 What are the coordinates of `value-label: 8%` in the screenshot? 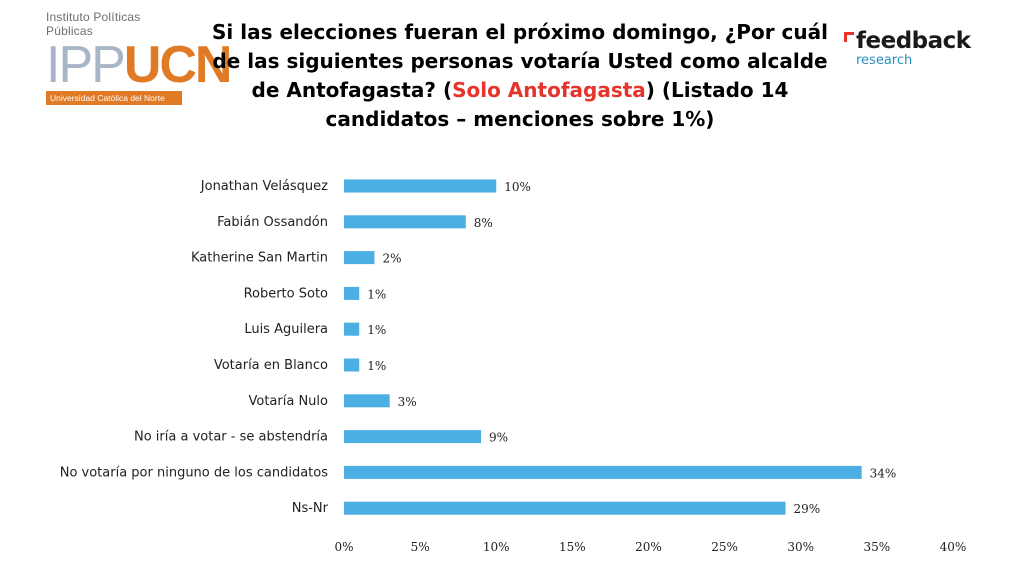 It's located at (483, 223).